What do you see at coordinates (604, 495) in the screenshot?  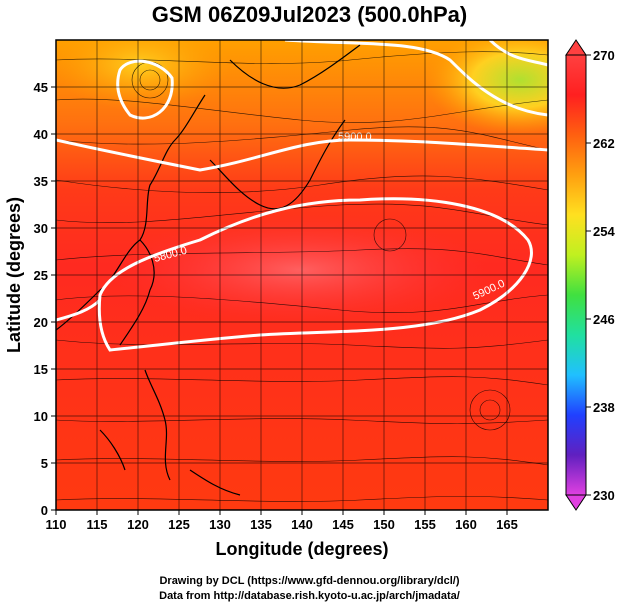 I see `colorbar-tick-label: 230` at bounding box center [604, 495].